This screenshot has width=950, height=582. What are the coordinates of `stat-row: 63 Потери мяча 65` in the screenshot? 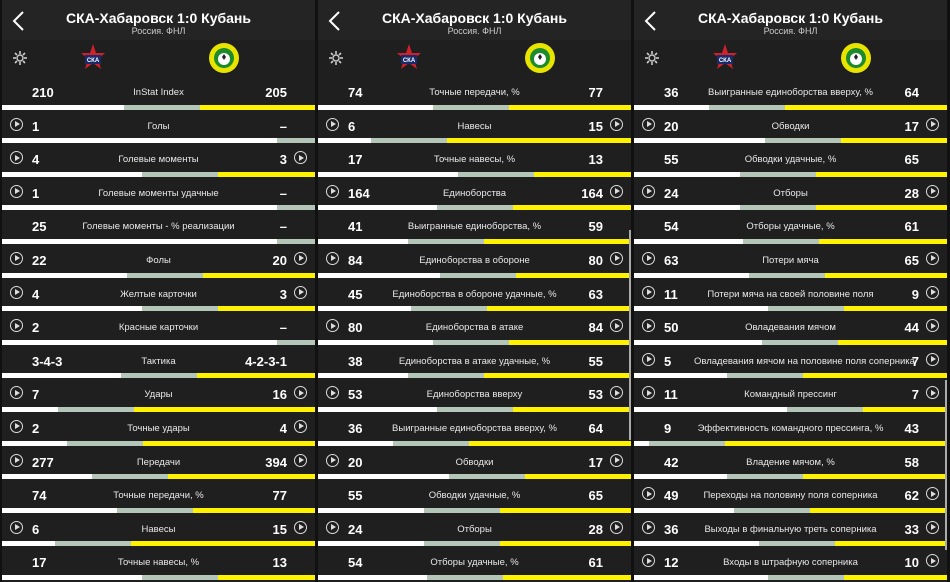 It's located at (790, 263).